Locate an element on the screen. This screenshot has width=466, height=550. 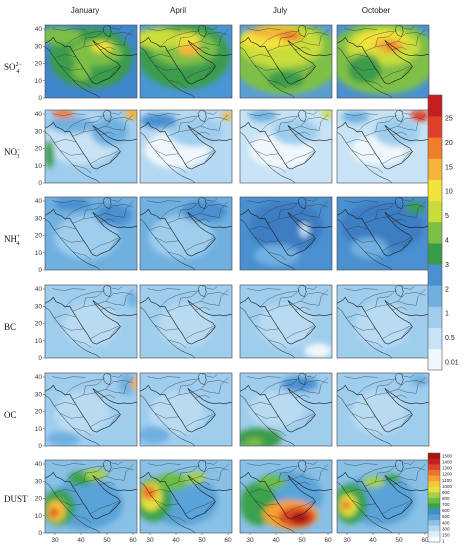
y-tick-label: 20 is located at coordinates (39, 412).